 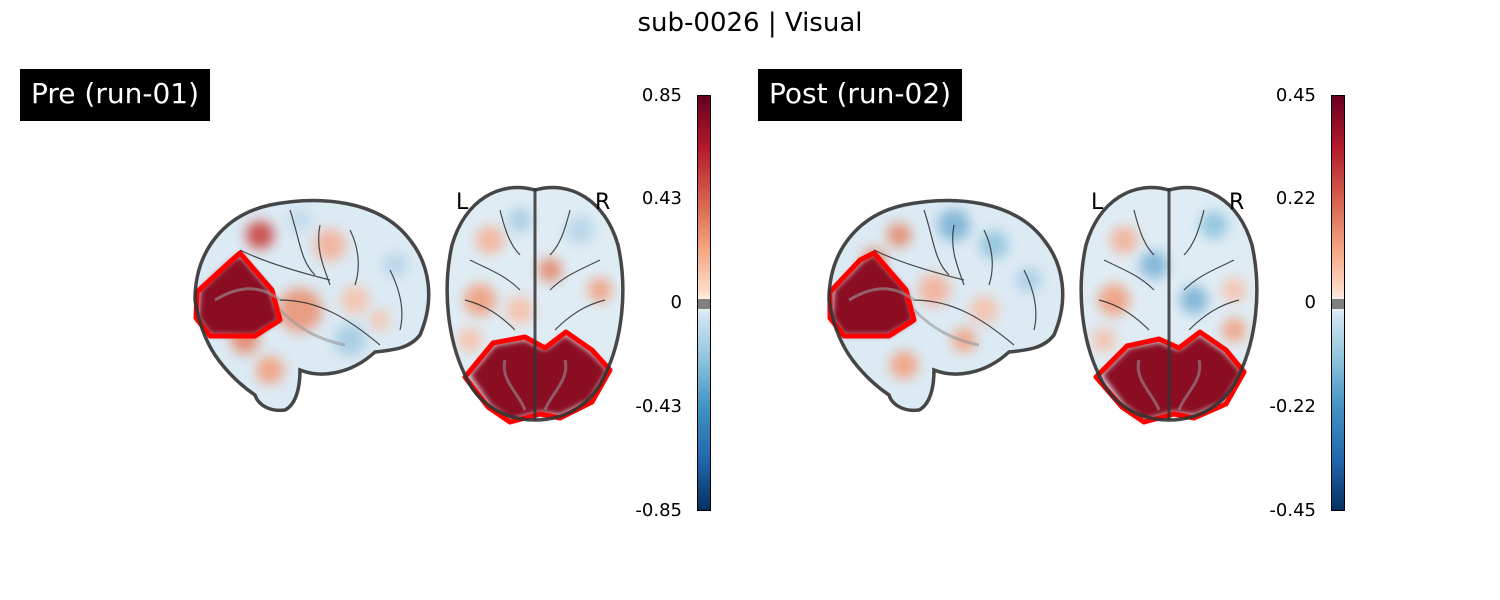 What do you see at coordinates (603, 202) in the screenshot?
I see `pre-right-label: R` at bounding box center [603, 202].